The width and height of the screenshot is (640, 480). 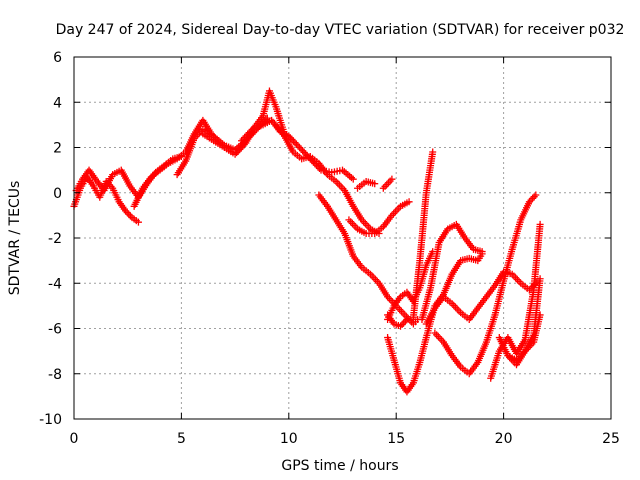 I want to click on x-tick-label: 25, so click(x=611, y=439).